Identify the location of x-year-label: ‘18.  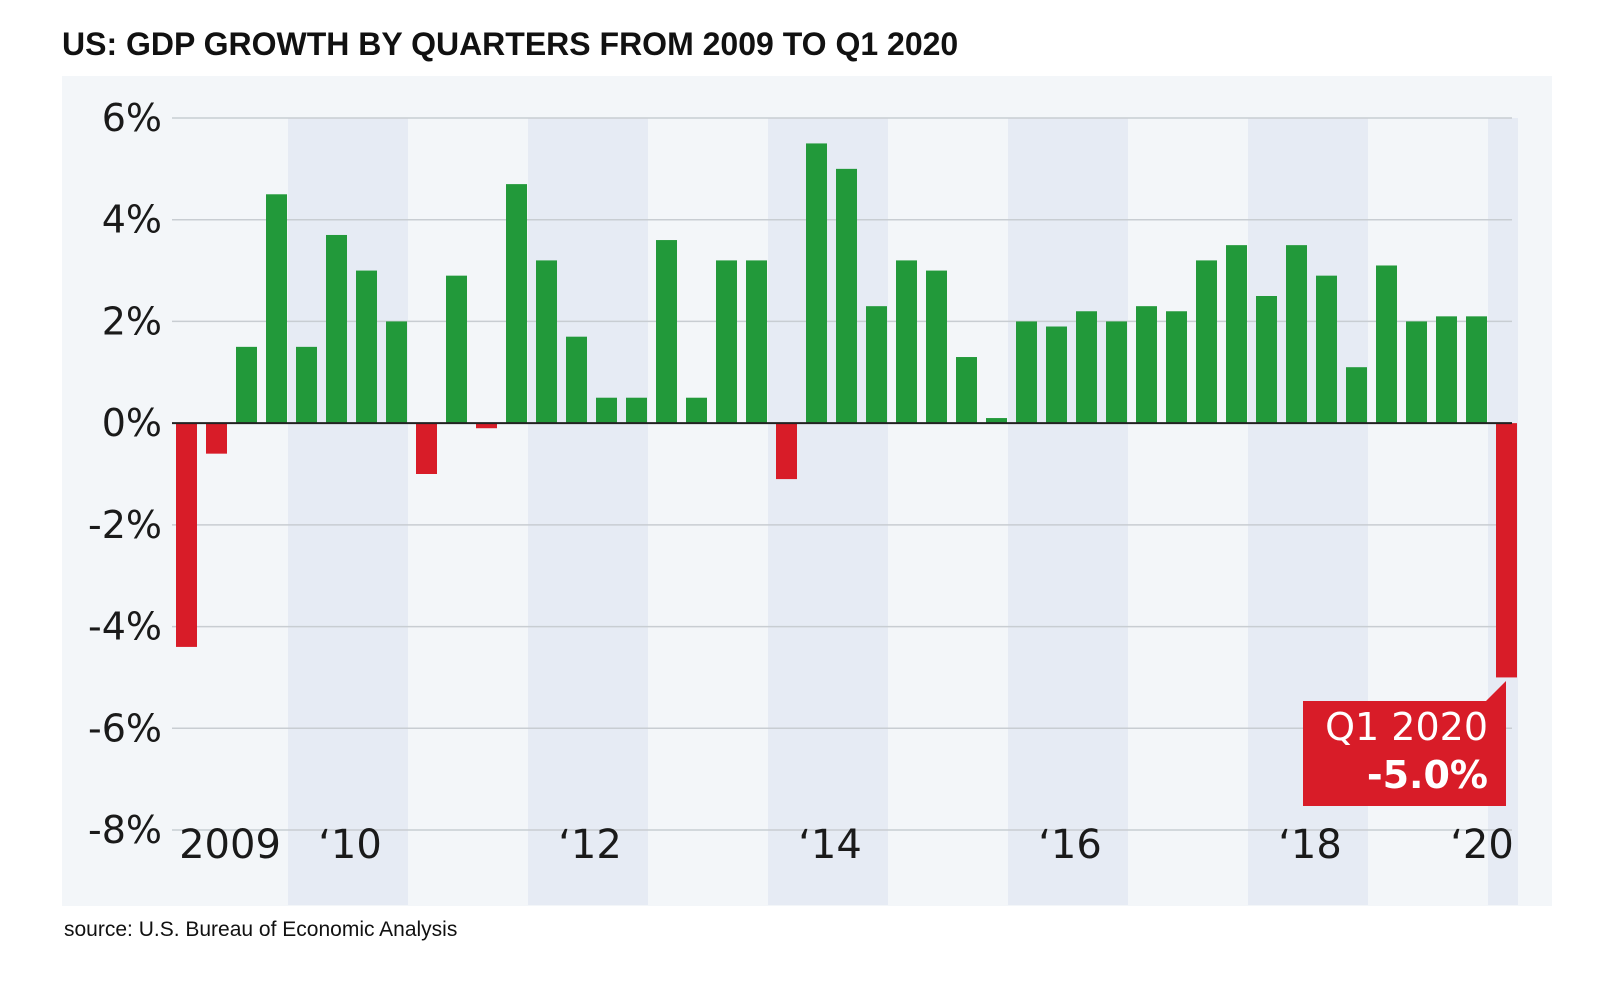
(1310, 845).